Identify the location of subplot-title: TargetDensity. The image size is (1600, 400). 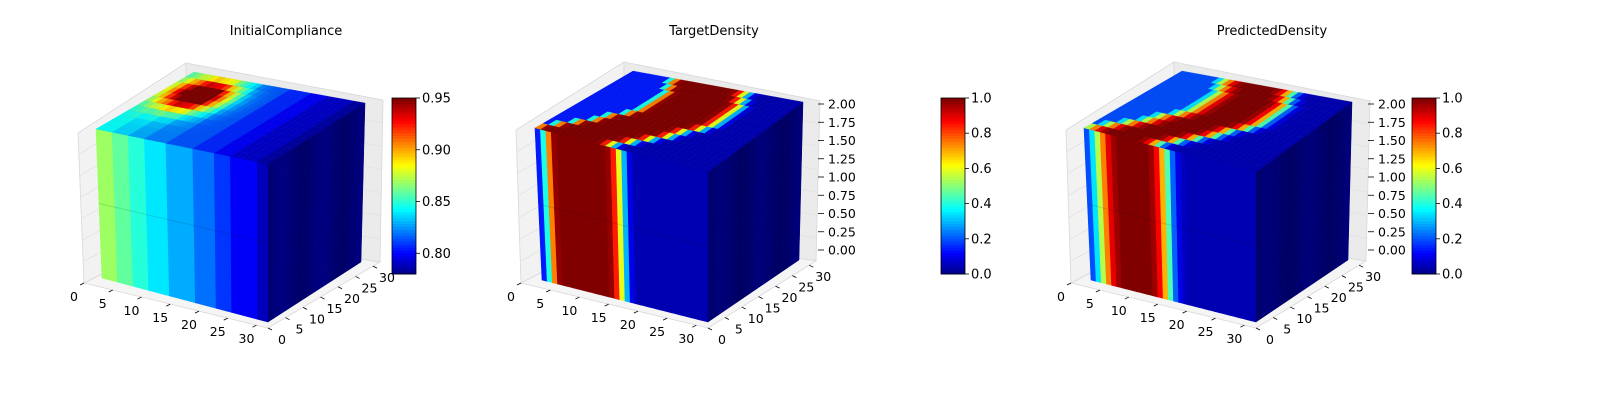
(713, 31).